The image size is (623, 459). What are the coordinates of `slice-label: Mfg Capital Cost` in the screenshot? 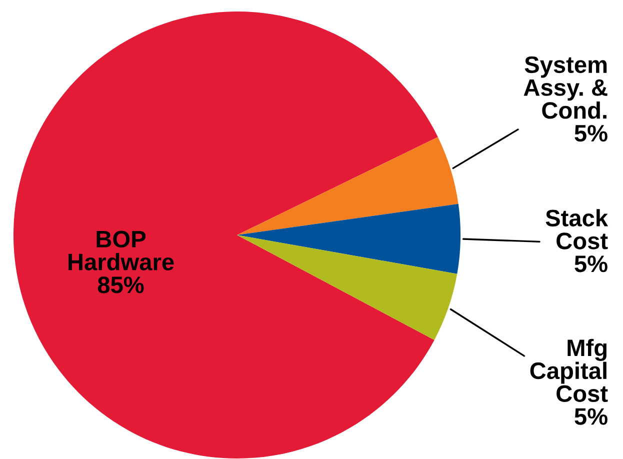 It's located at (569, 370).